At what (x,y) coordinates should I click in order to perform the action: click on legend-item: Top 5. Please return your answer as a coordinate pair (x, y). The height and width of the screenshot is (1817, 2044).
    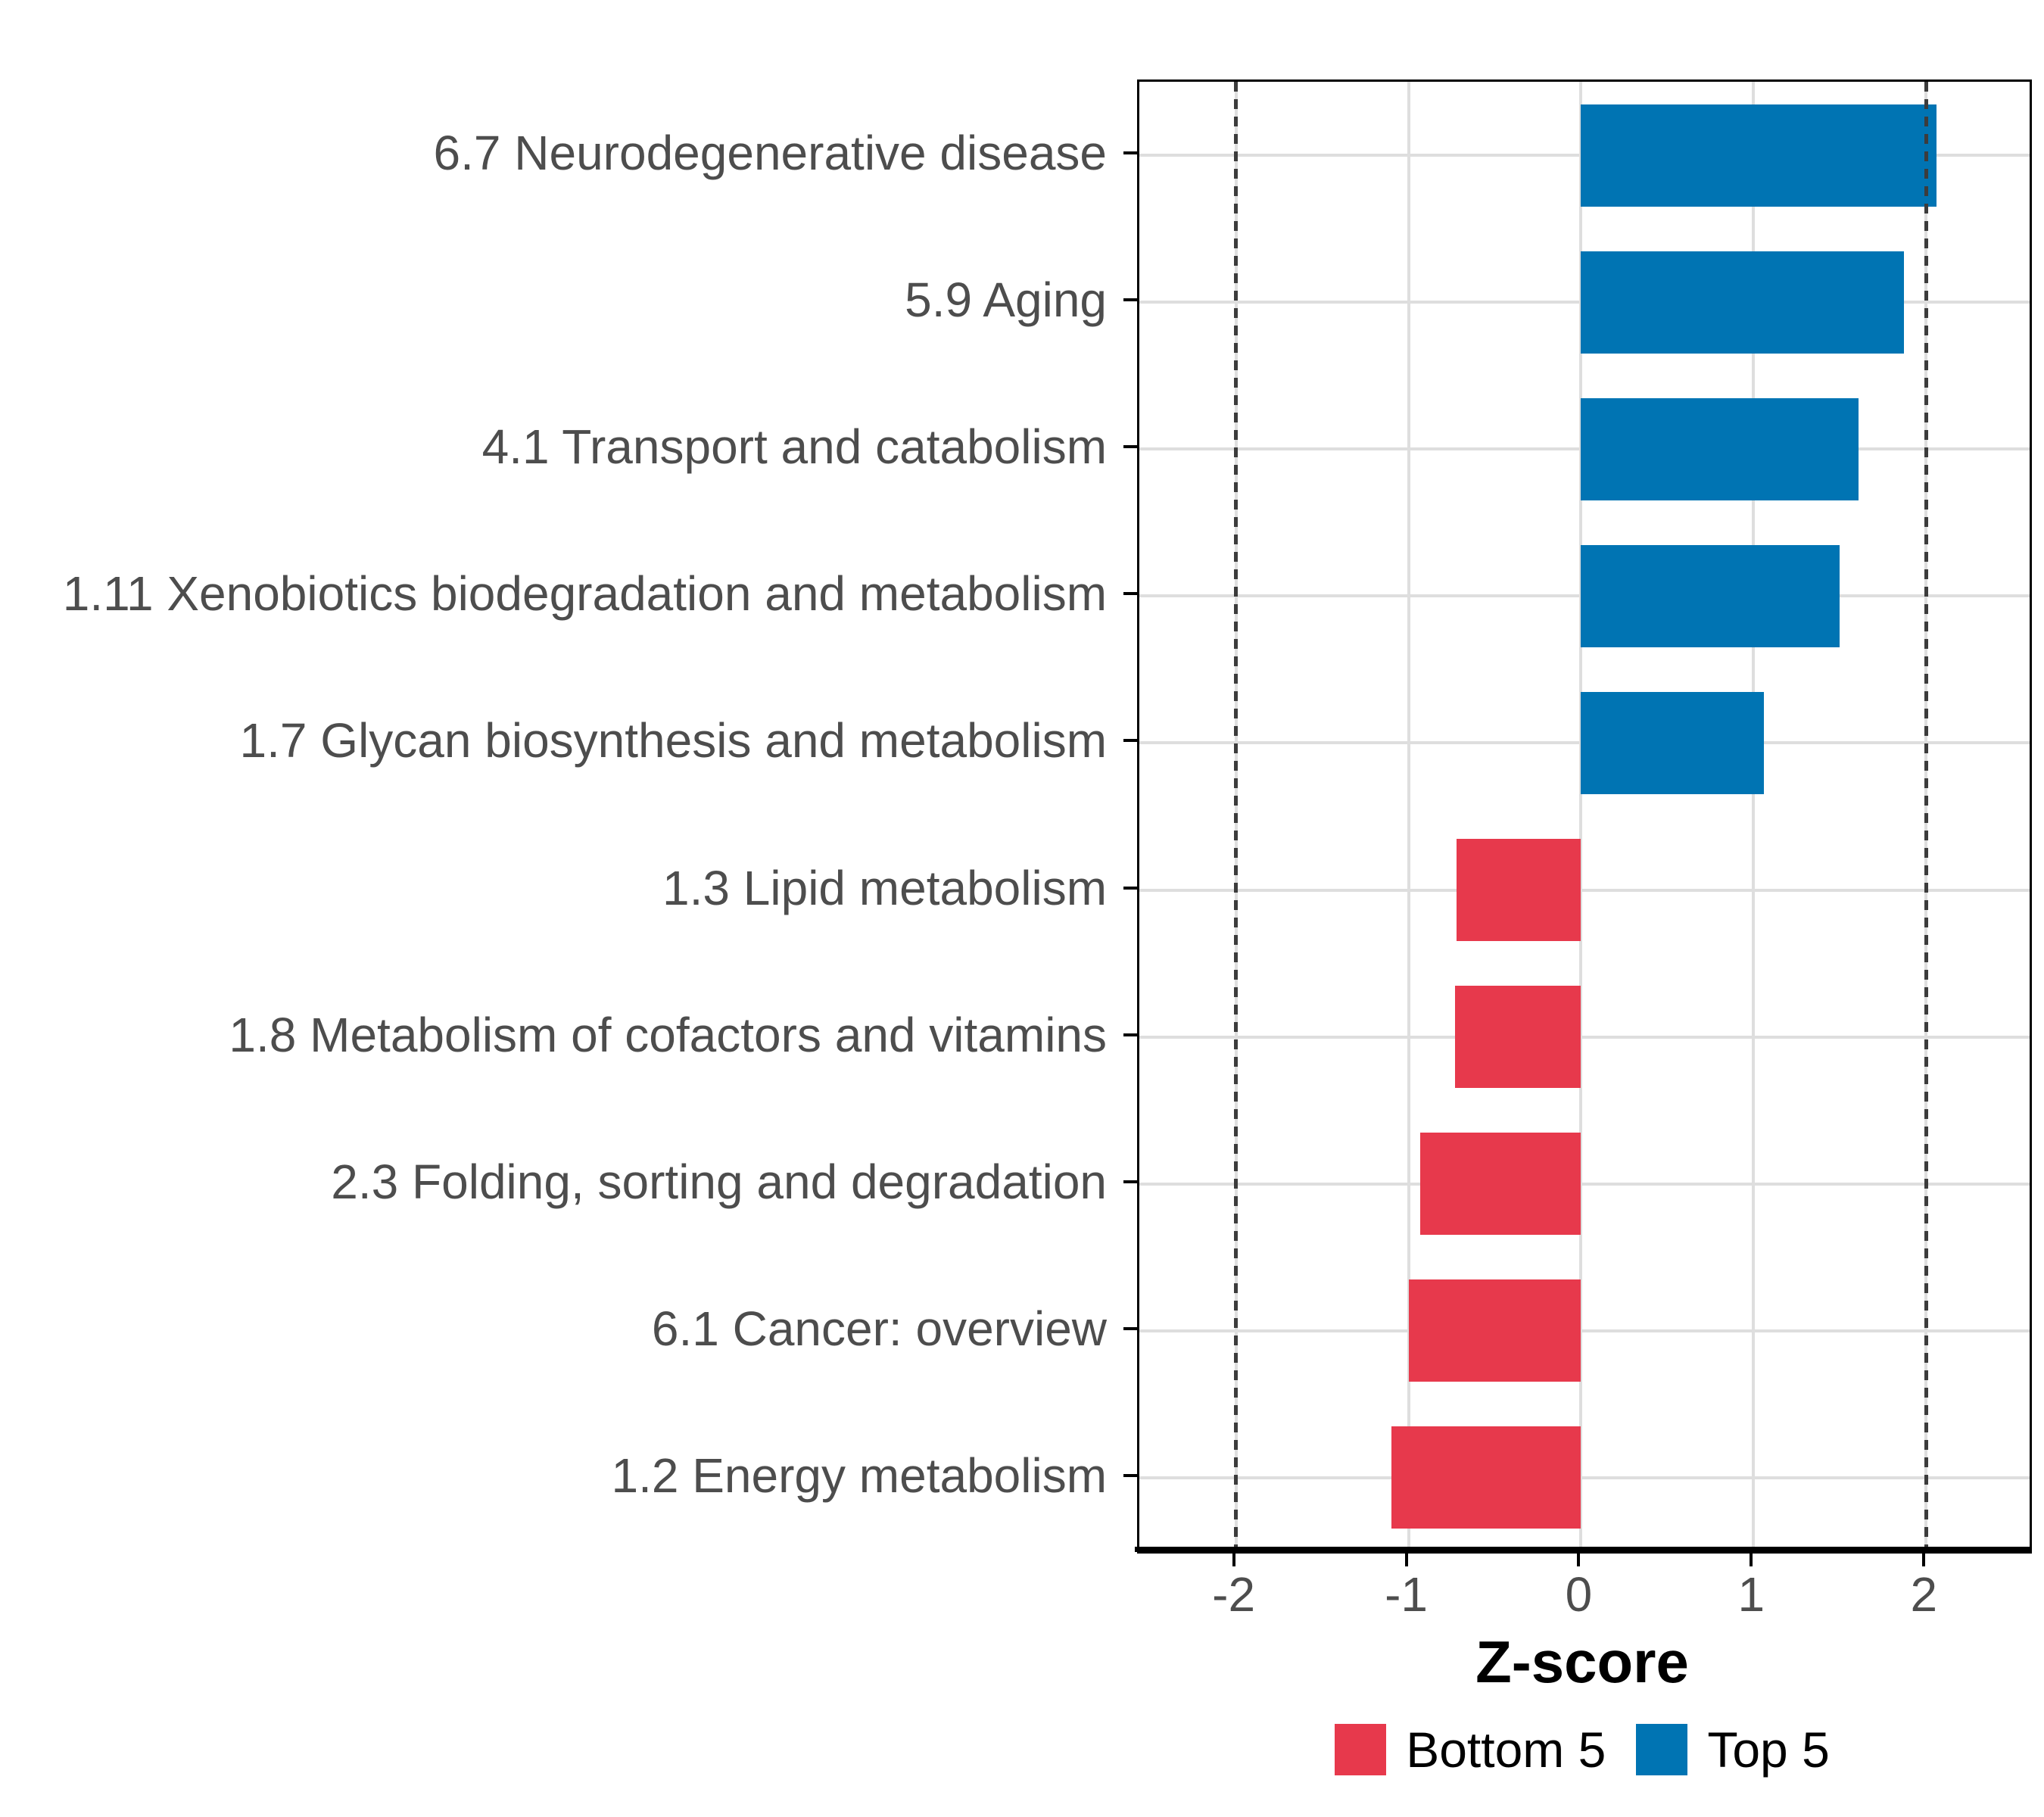
    Looking at the image, I should click on (1733, 1749).